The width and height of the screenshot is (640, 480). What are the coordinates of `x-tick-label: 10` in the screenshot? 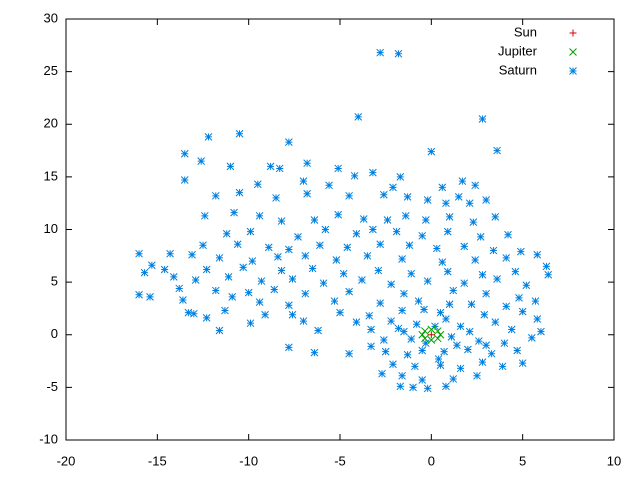 It's located at (614, 460).